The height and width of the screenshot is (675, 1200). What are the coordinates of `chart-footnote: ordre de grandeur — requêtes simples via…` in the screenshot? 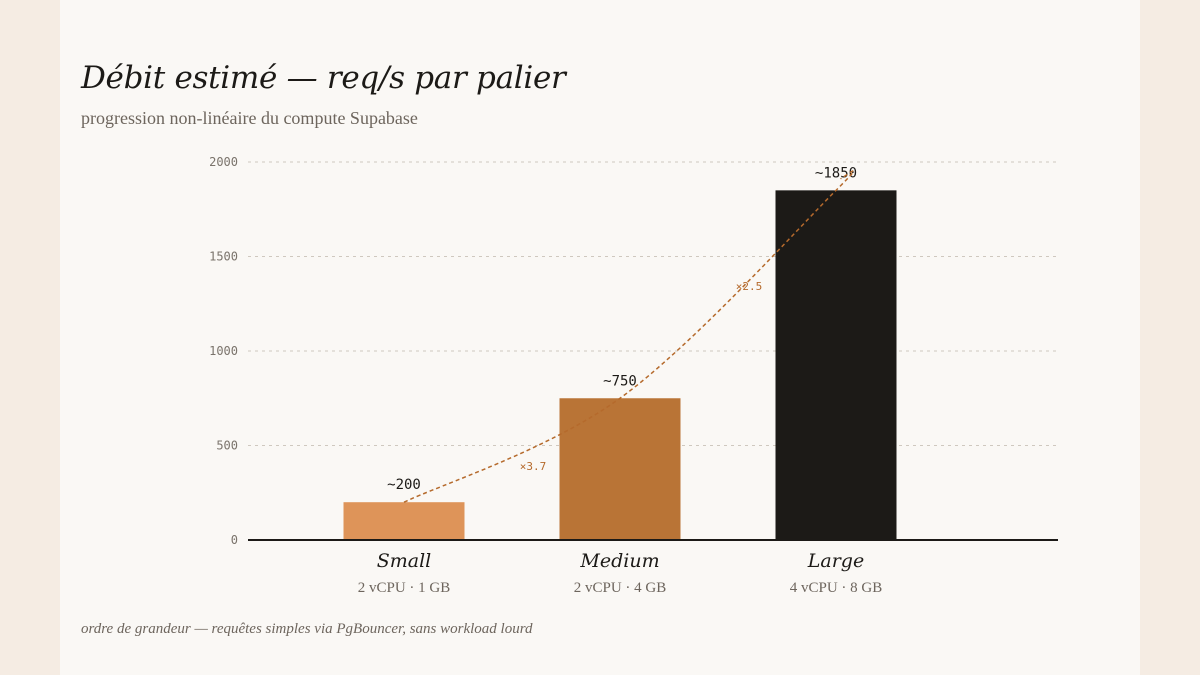 It's located at (307, 629).